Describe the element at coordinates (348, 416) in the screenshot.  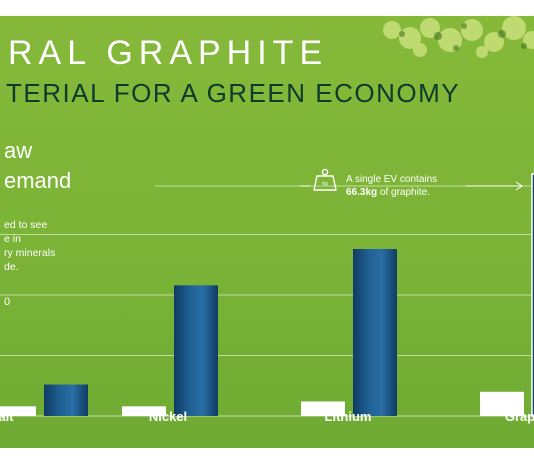
I see `category-label: Lithium` at that location.